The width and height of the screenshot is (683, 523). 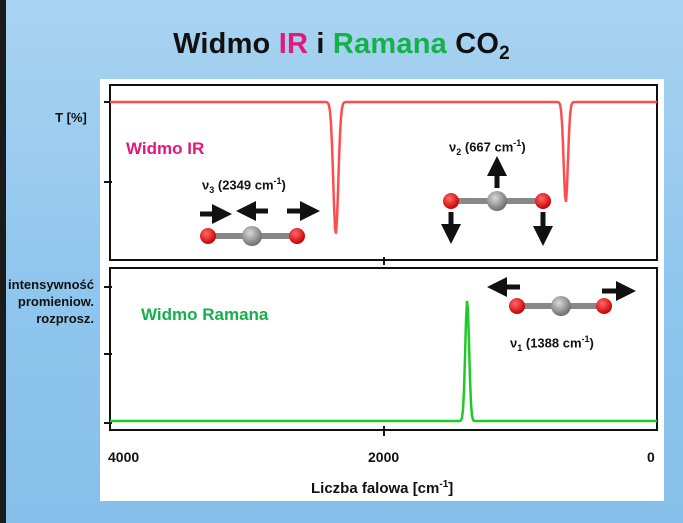 I want to click on nu2-label: ν2 (667 cm-1), so click(x=487, y=147).